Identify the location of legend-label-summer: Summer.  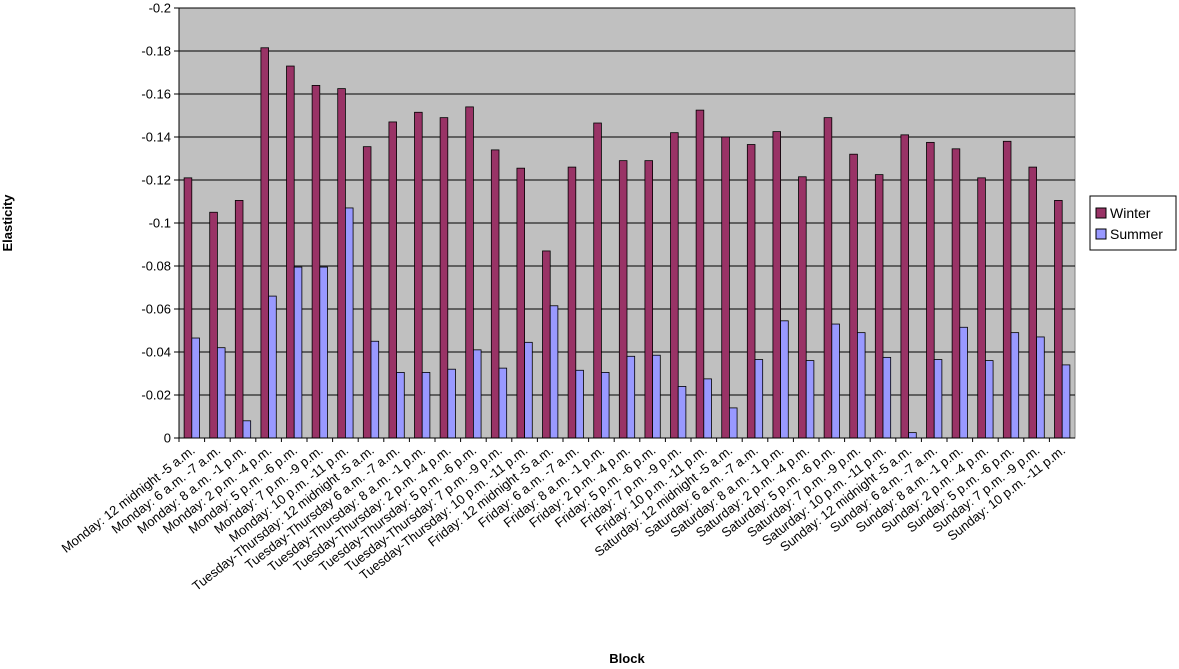
(1136, 234).